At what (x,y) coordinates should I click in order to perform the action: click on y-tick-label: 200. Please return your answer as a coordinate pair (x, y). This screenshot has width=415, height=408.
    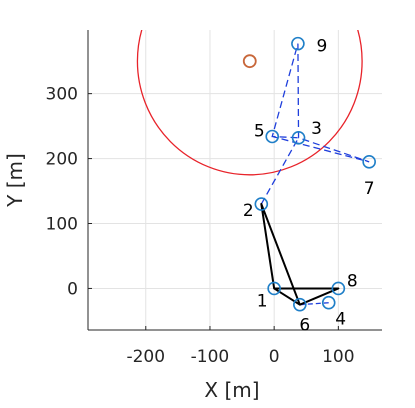
    Looking at the image, I should click on (62, 160).